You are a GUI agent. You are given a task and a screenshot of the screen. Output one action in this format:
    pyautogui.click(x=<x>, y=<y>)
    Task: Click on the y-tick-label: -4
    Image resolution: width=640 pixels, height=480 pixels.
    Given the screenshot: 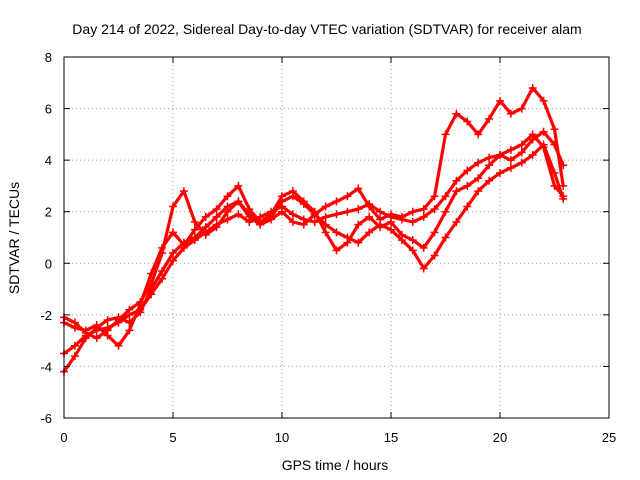 What is the action you would take?
    pyautogui.click(x=46, y=366)
    